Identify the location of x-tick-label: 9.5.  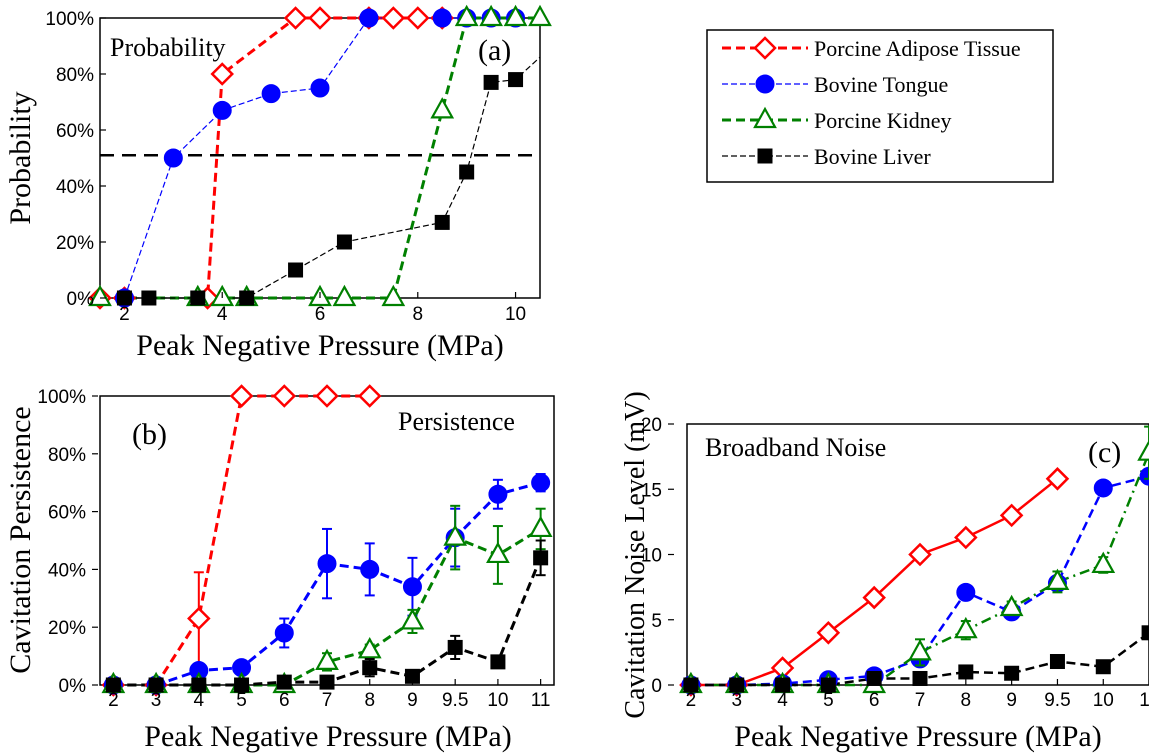
(1057, 700).